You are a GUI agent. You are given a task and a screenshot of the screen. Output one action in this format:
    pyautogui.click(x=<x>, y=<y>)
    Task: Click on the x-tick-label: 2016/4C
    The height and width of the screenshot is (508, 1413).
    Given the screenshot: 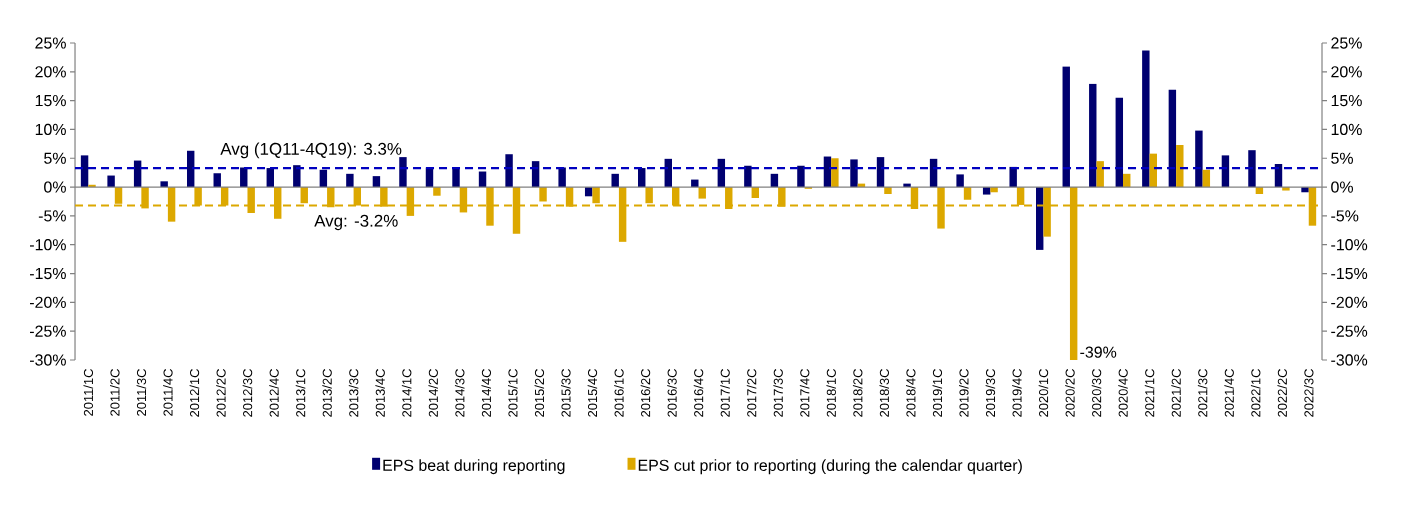 What is the action you would take?
    pyautogui.click(x=698, y=393)
    